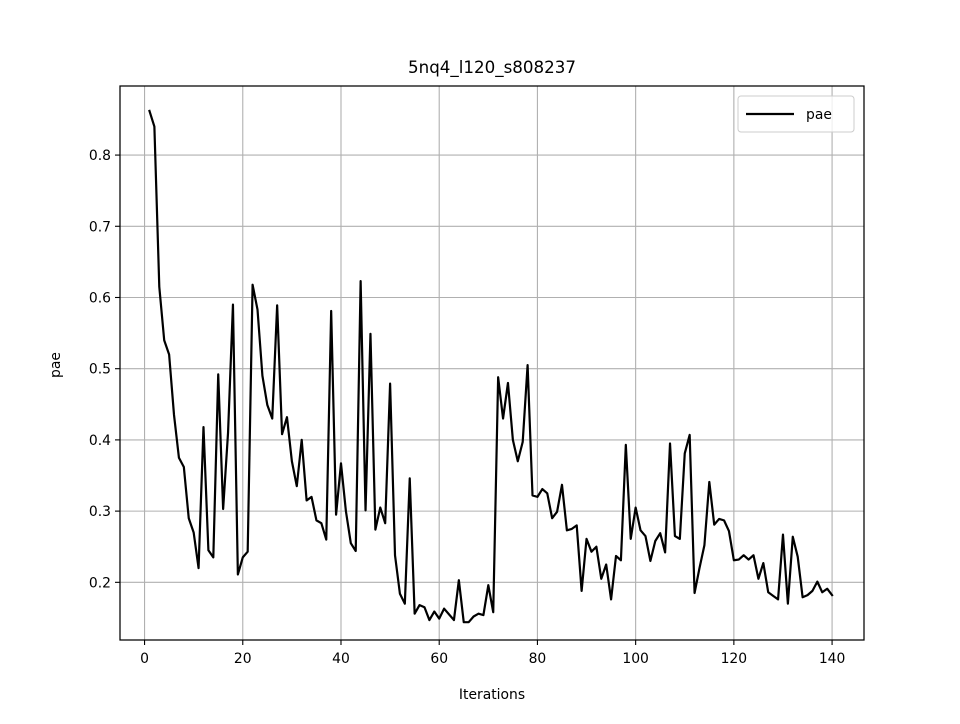  Describe the element at coordinates (819, 115) in the screenshot. I see `legend-label-pae: pae` at that location.